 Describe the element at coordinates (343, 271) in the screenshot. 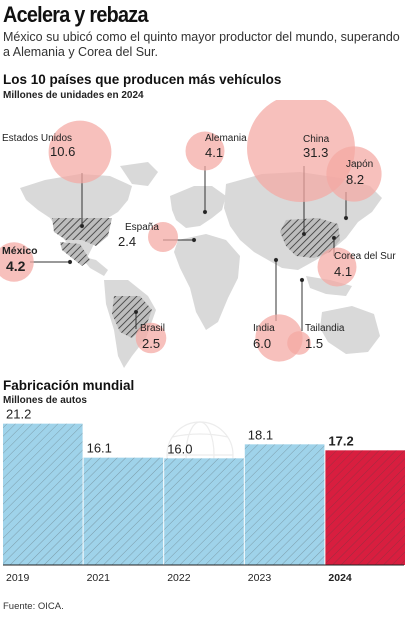

I see `country-value-corea-del-sur: 4.1` at that location.